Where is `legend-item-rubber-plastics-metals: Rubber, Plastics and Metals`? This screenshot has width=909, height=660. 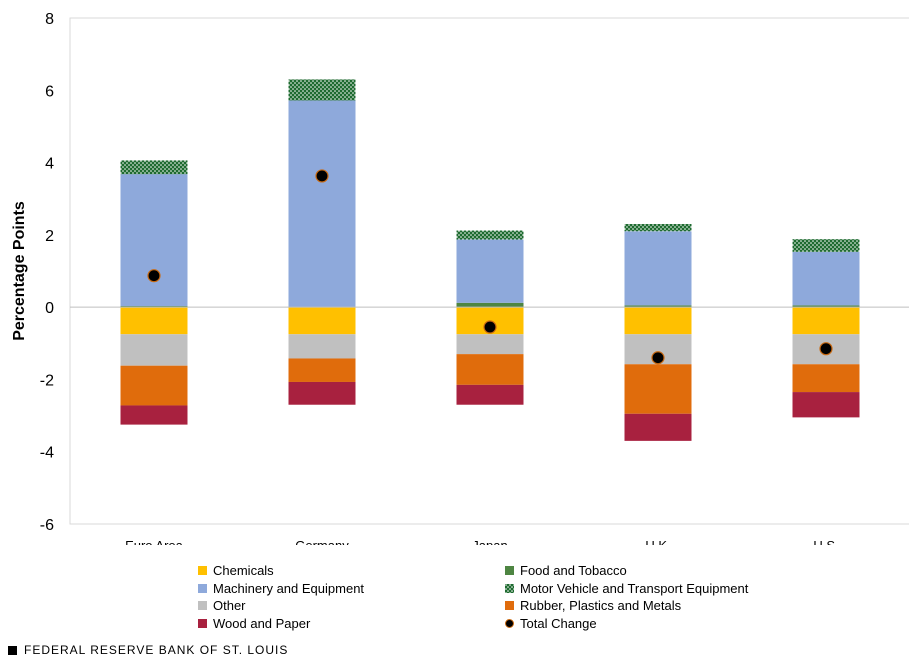 legend-item-rubber-plastics-metals: Rubber, Plastics and Metals is located at coordinates (593, 605).